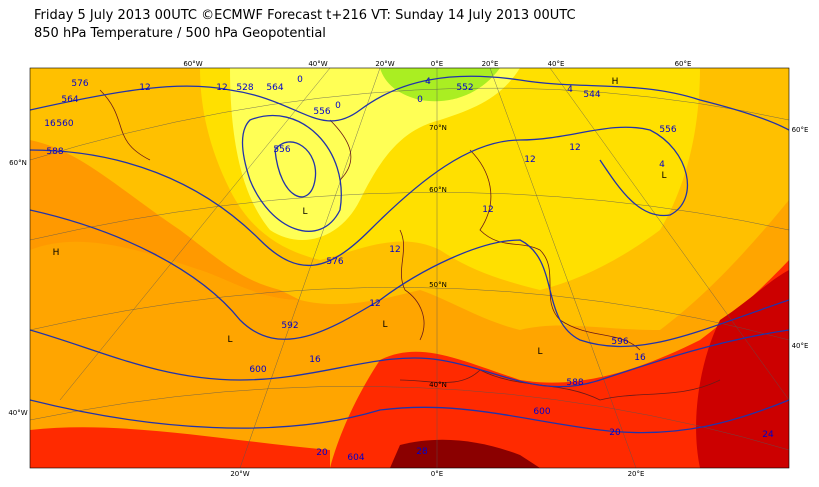 The width and height of the screenshot is (819, 487). What do you see at coordinates (438, 385) in the screenshot?
I see `graticule-label: 40°N` at bounding box center [438, 385].